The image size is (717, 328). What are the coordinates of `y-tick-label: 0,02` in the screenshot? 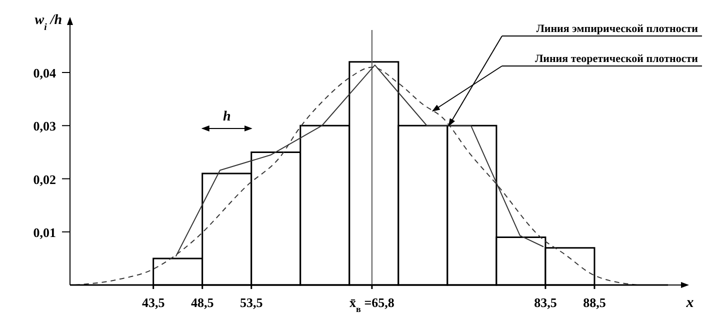 It's located at (44, 179).